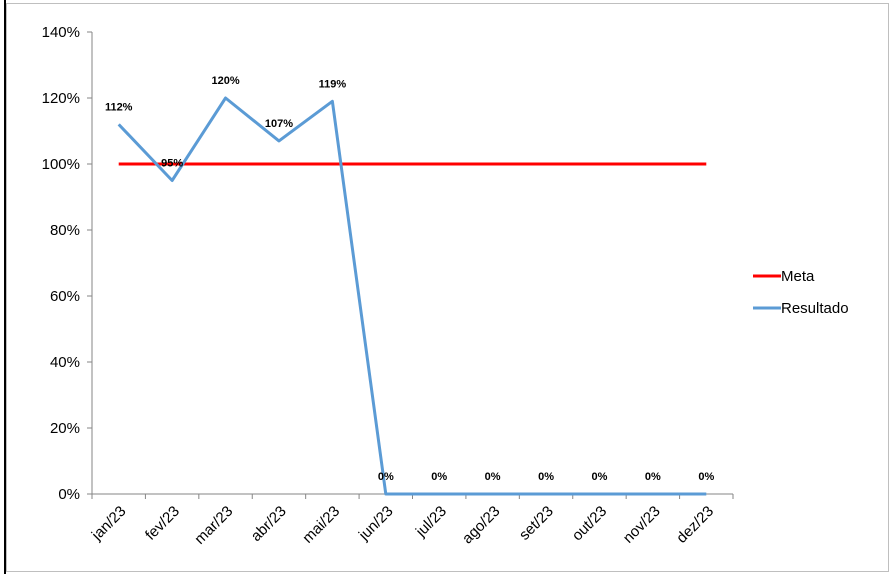  I want to click on x-tick-label: mar/23, so click(213, 525).